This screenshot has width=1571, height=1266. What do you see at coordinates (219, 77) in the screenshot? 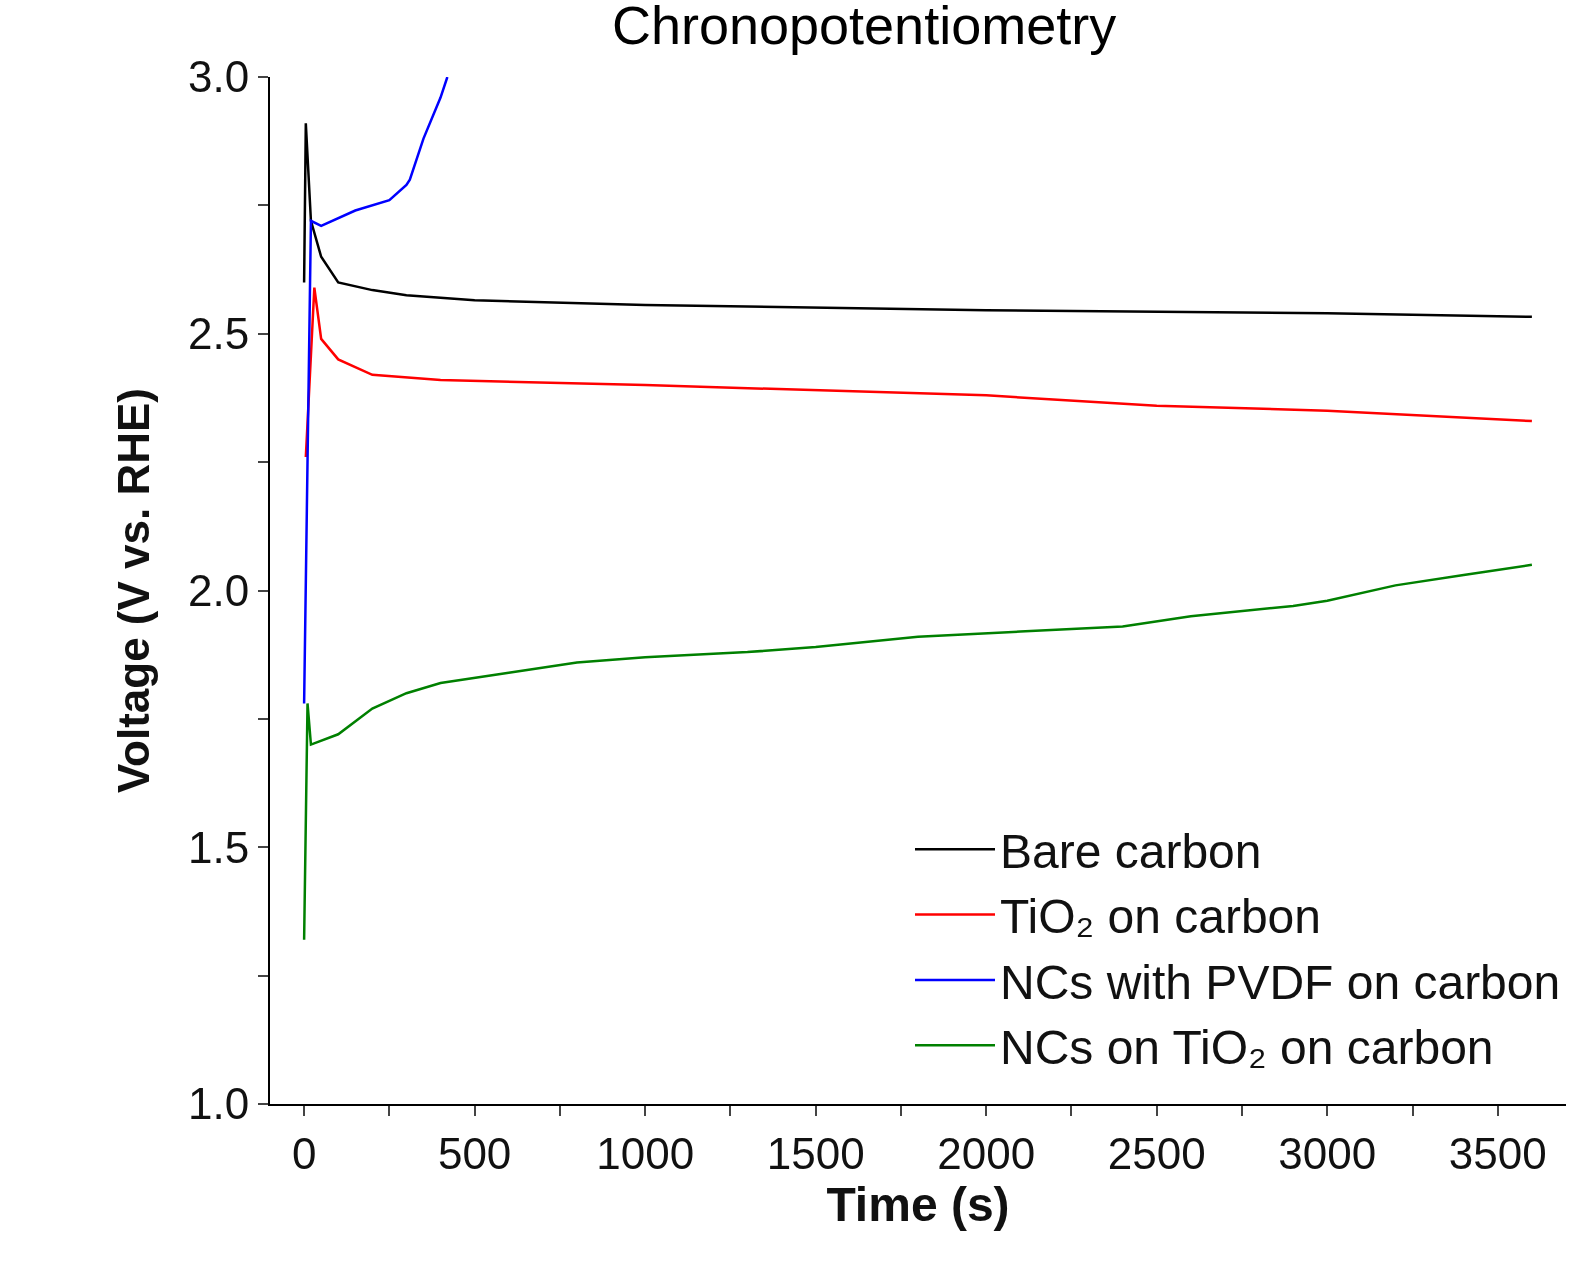
I see `y-tick-label: 3.0` at bounding box center [219, 77].